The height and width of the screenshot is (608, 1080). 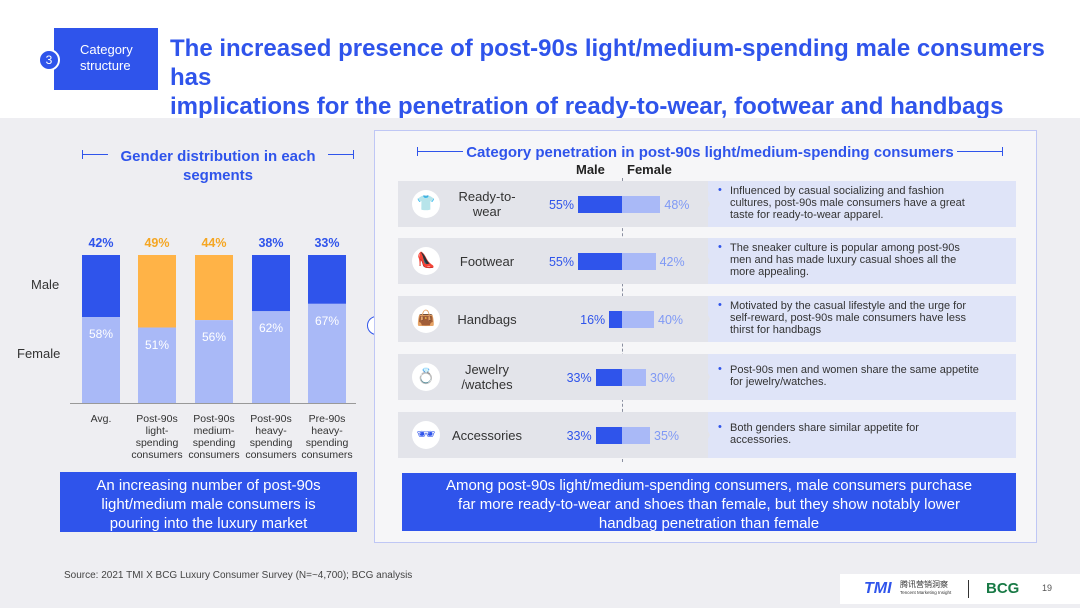 What do you see at coordinates (101, 243) in the screenshot?
I see `male-value-label: 42%` at bounding box center [101, 243].